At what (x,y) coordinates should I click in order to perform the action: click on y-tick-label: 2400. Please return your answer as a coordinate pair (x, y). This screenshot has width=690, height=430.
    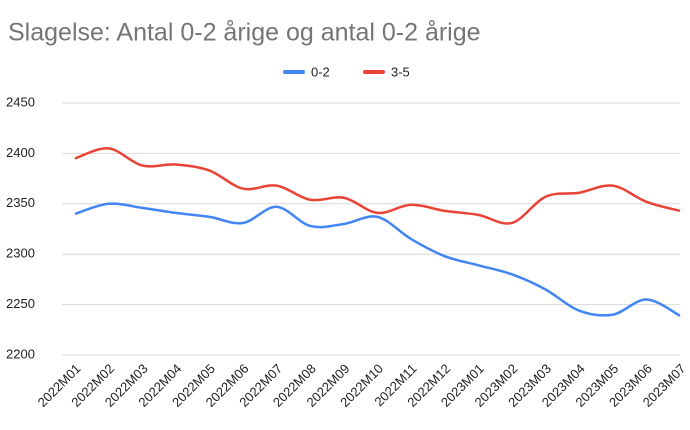
    Looking at the image, I should click on (20, 152).